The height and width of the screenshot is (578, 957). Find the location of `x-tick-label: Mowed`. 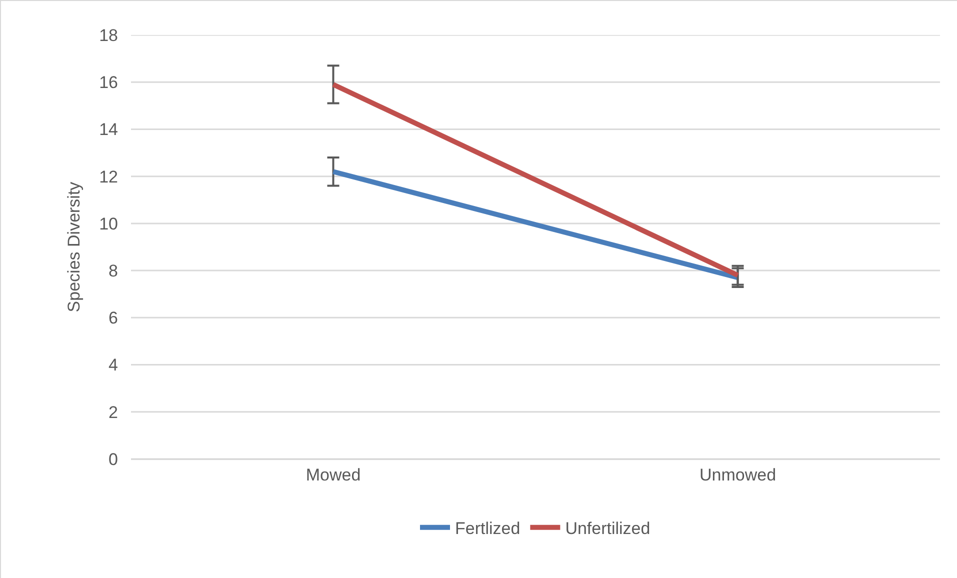

x-tick-label: Mowed is located at coordinates (333, 474).